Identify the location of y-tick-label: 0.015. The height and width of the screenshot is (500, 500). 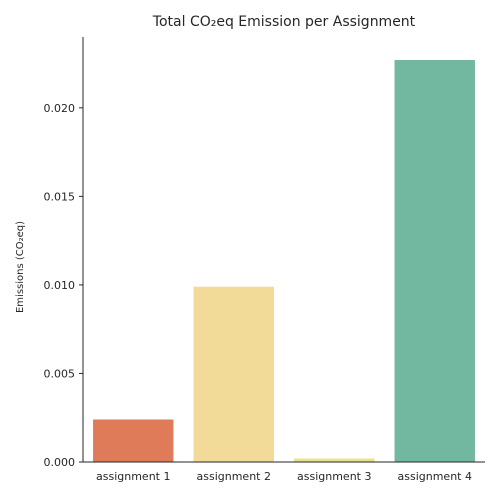
(60, 196).